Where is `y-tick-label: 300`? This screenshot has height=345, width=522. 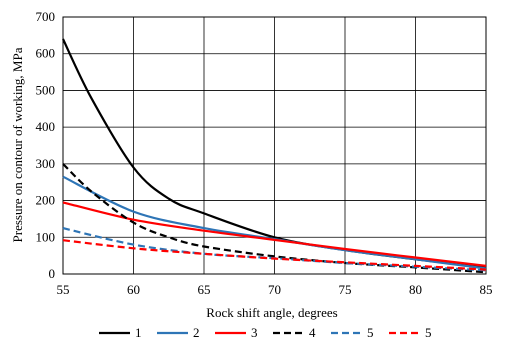
y-tick-label: 300 is located at coordinates (46, 163).